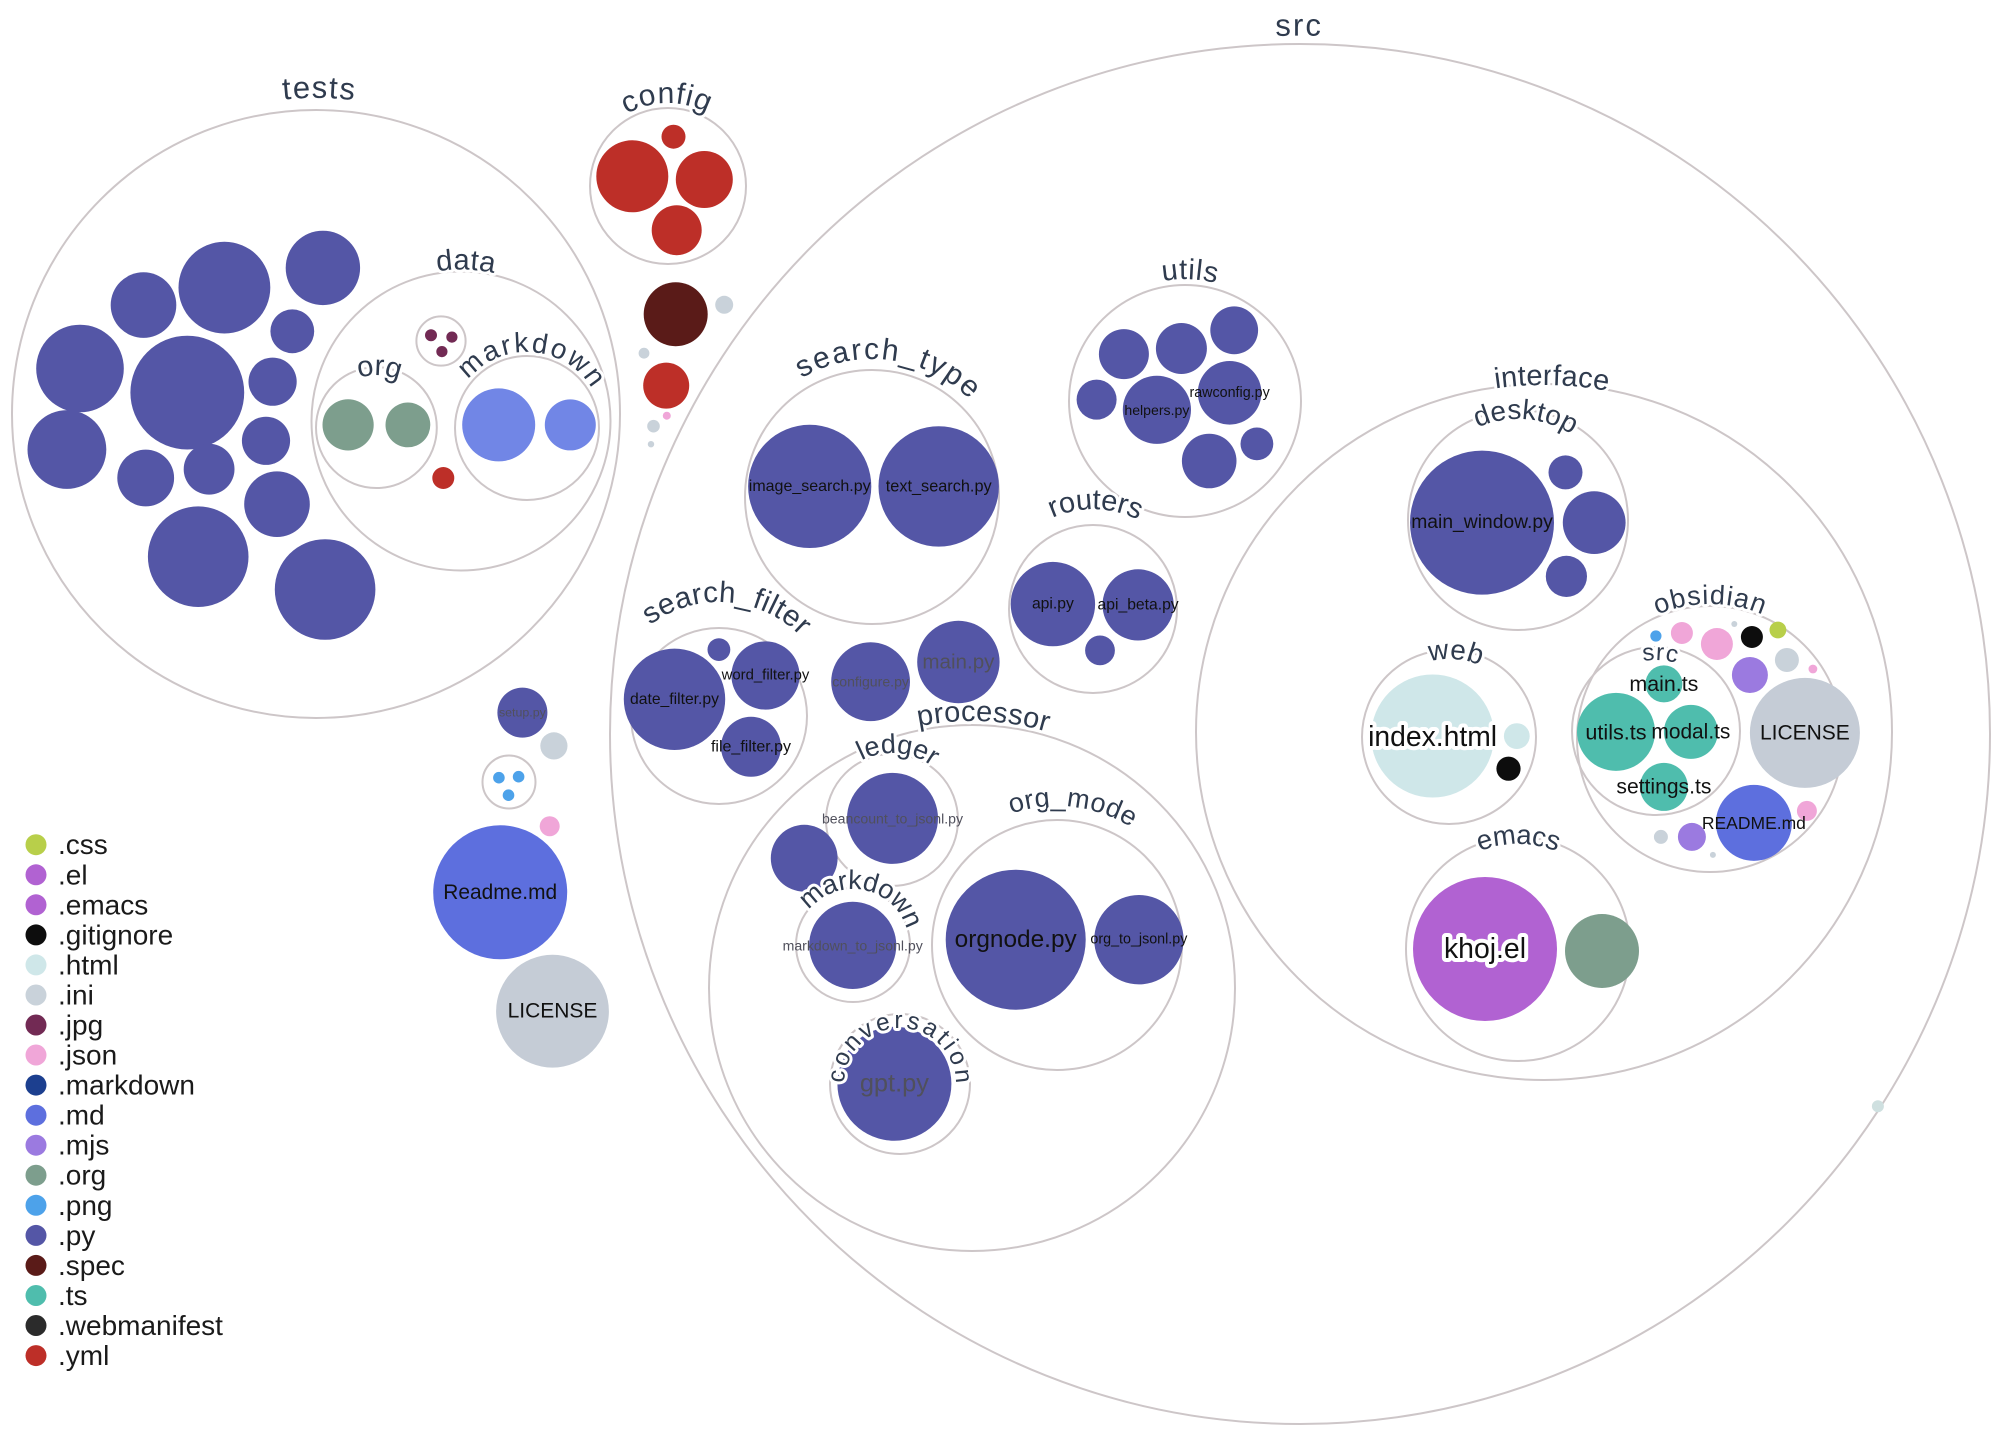 The width and height of the screenshot is (1995, 1451). Describe the element at coordinates (320, 88) in the screenshot. I see `svg-text: tests` at that location.